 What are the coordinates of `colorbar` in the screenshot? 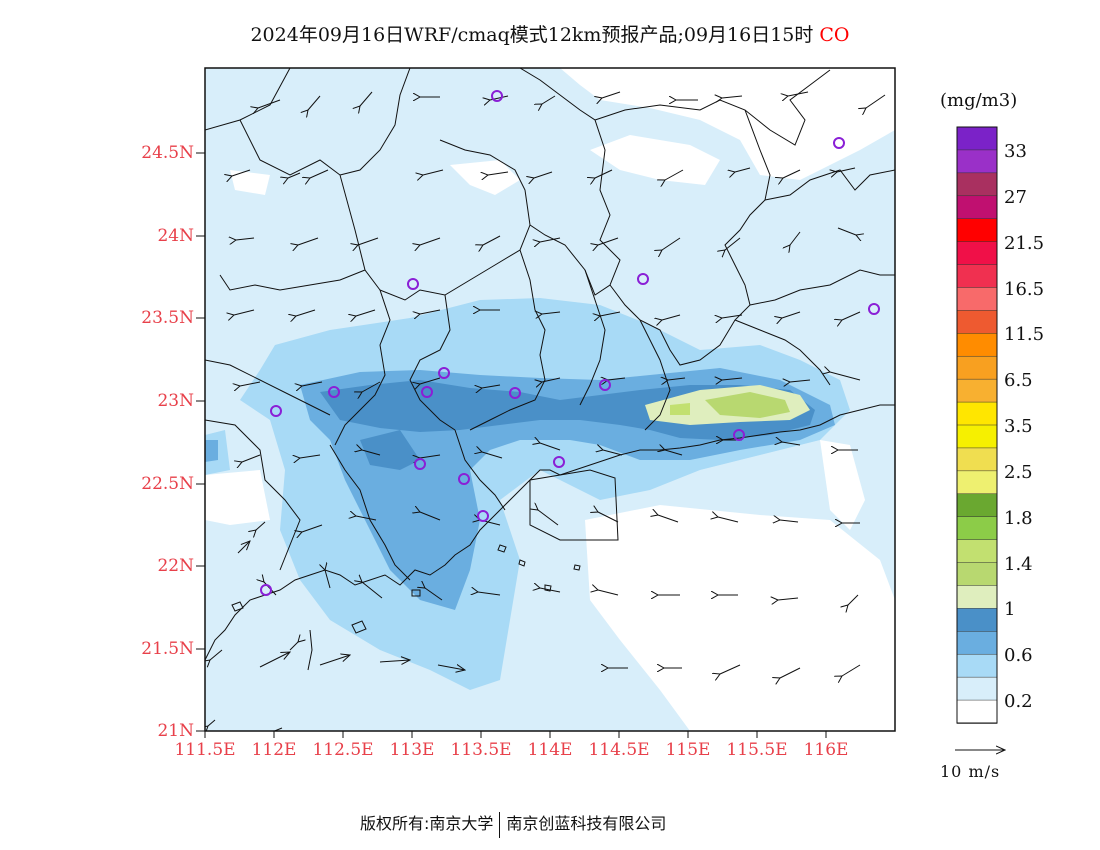 It's located at (977, 425).